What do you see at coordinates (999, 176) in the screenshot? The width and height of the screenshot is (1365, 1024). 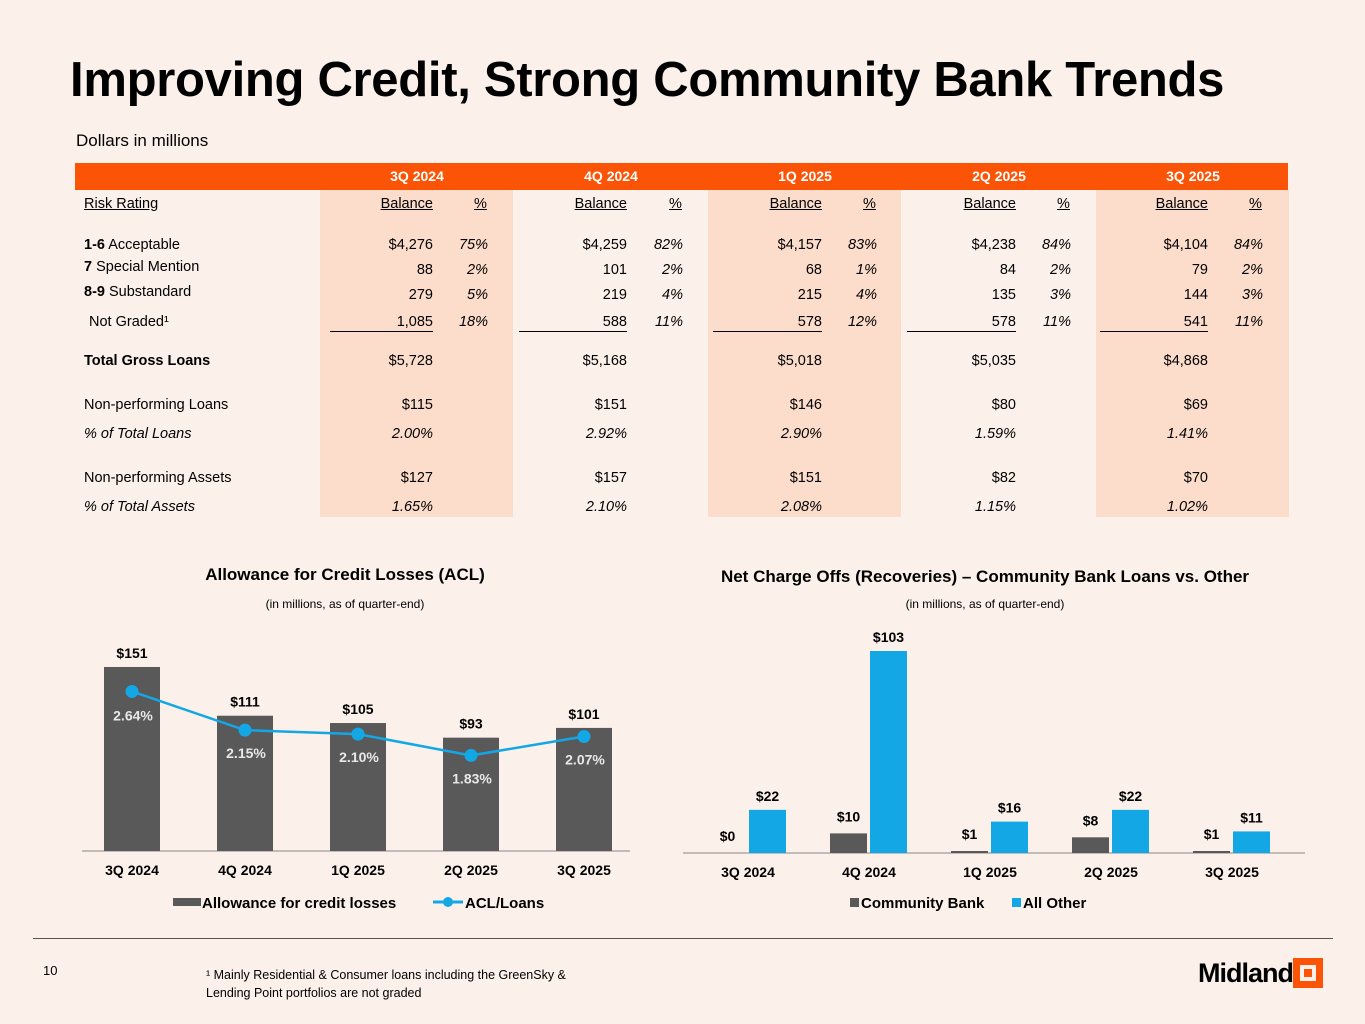 I see `table-header-2q-2025: 2Q 2025` at bounding box center [999, 176].